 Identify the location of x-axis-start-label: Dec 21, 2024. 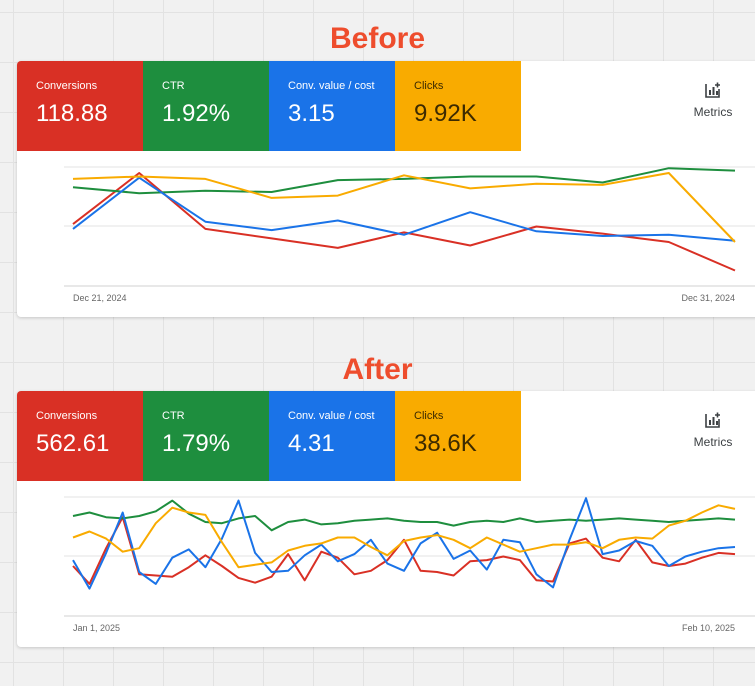
(100, 298).